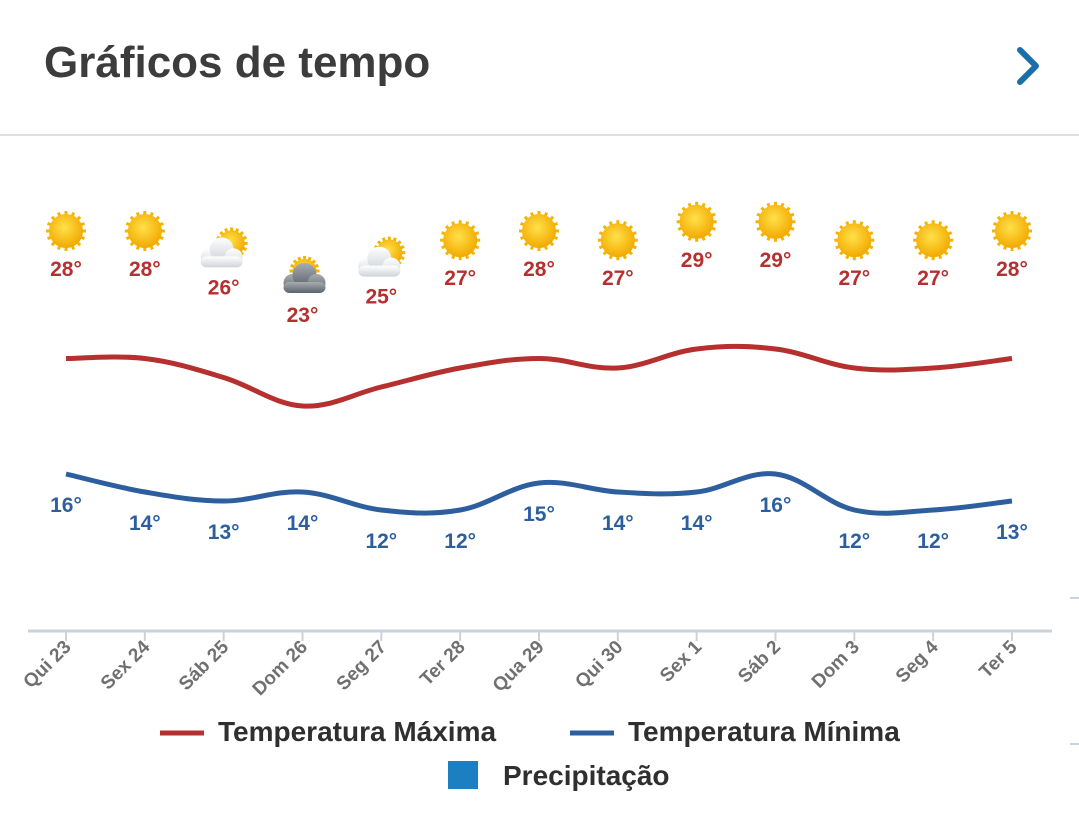 The height and width of the screenshot is (837, 1079). What do you see at coordinates (381, 297) in the screenshot?
I see `max-temp-label: 25°` at bounding box center [381, 297].